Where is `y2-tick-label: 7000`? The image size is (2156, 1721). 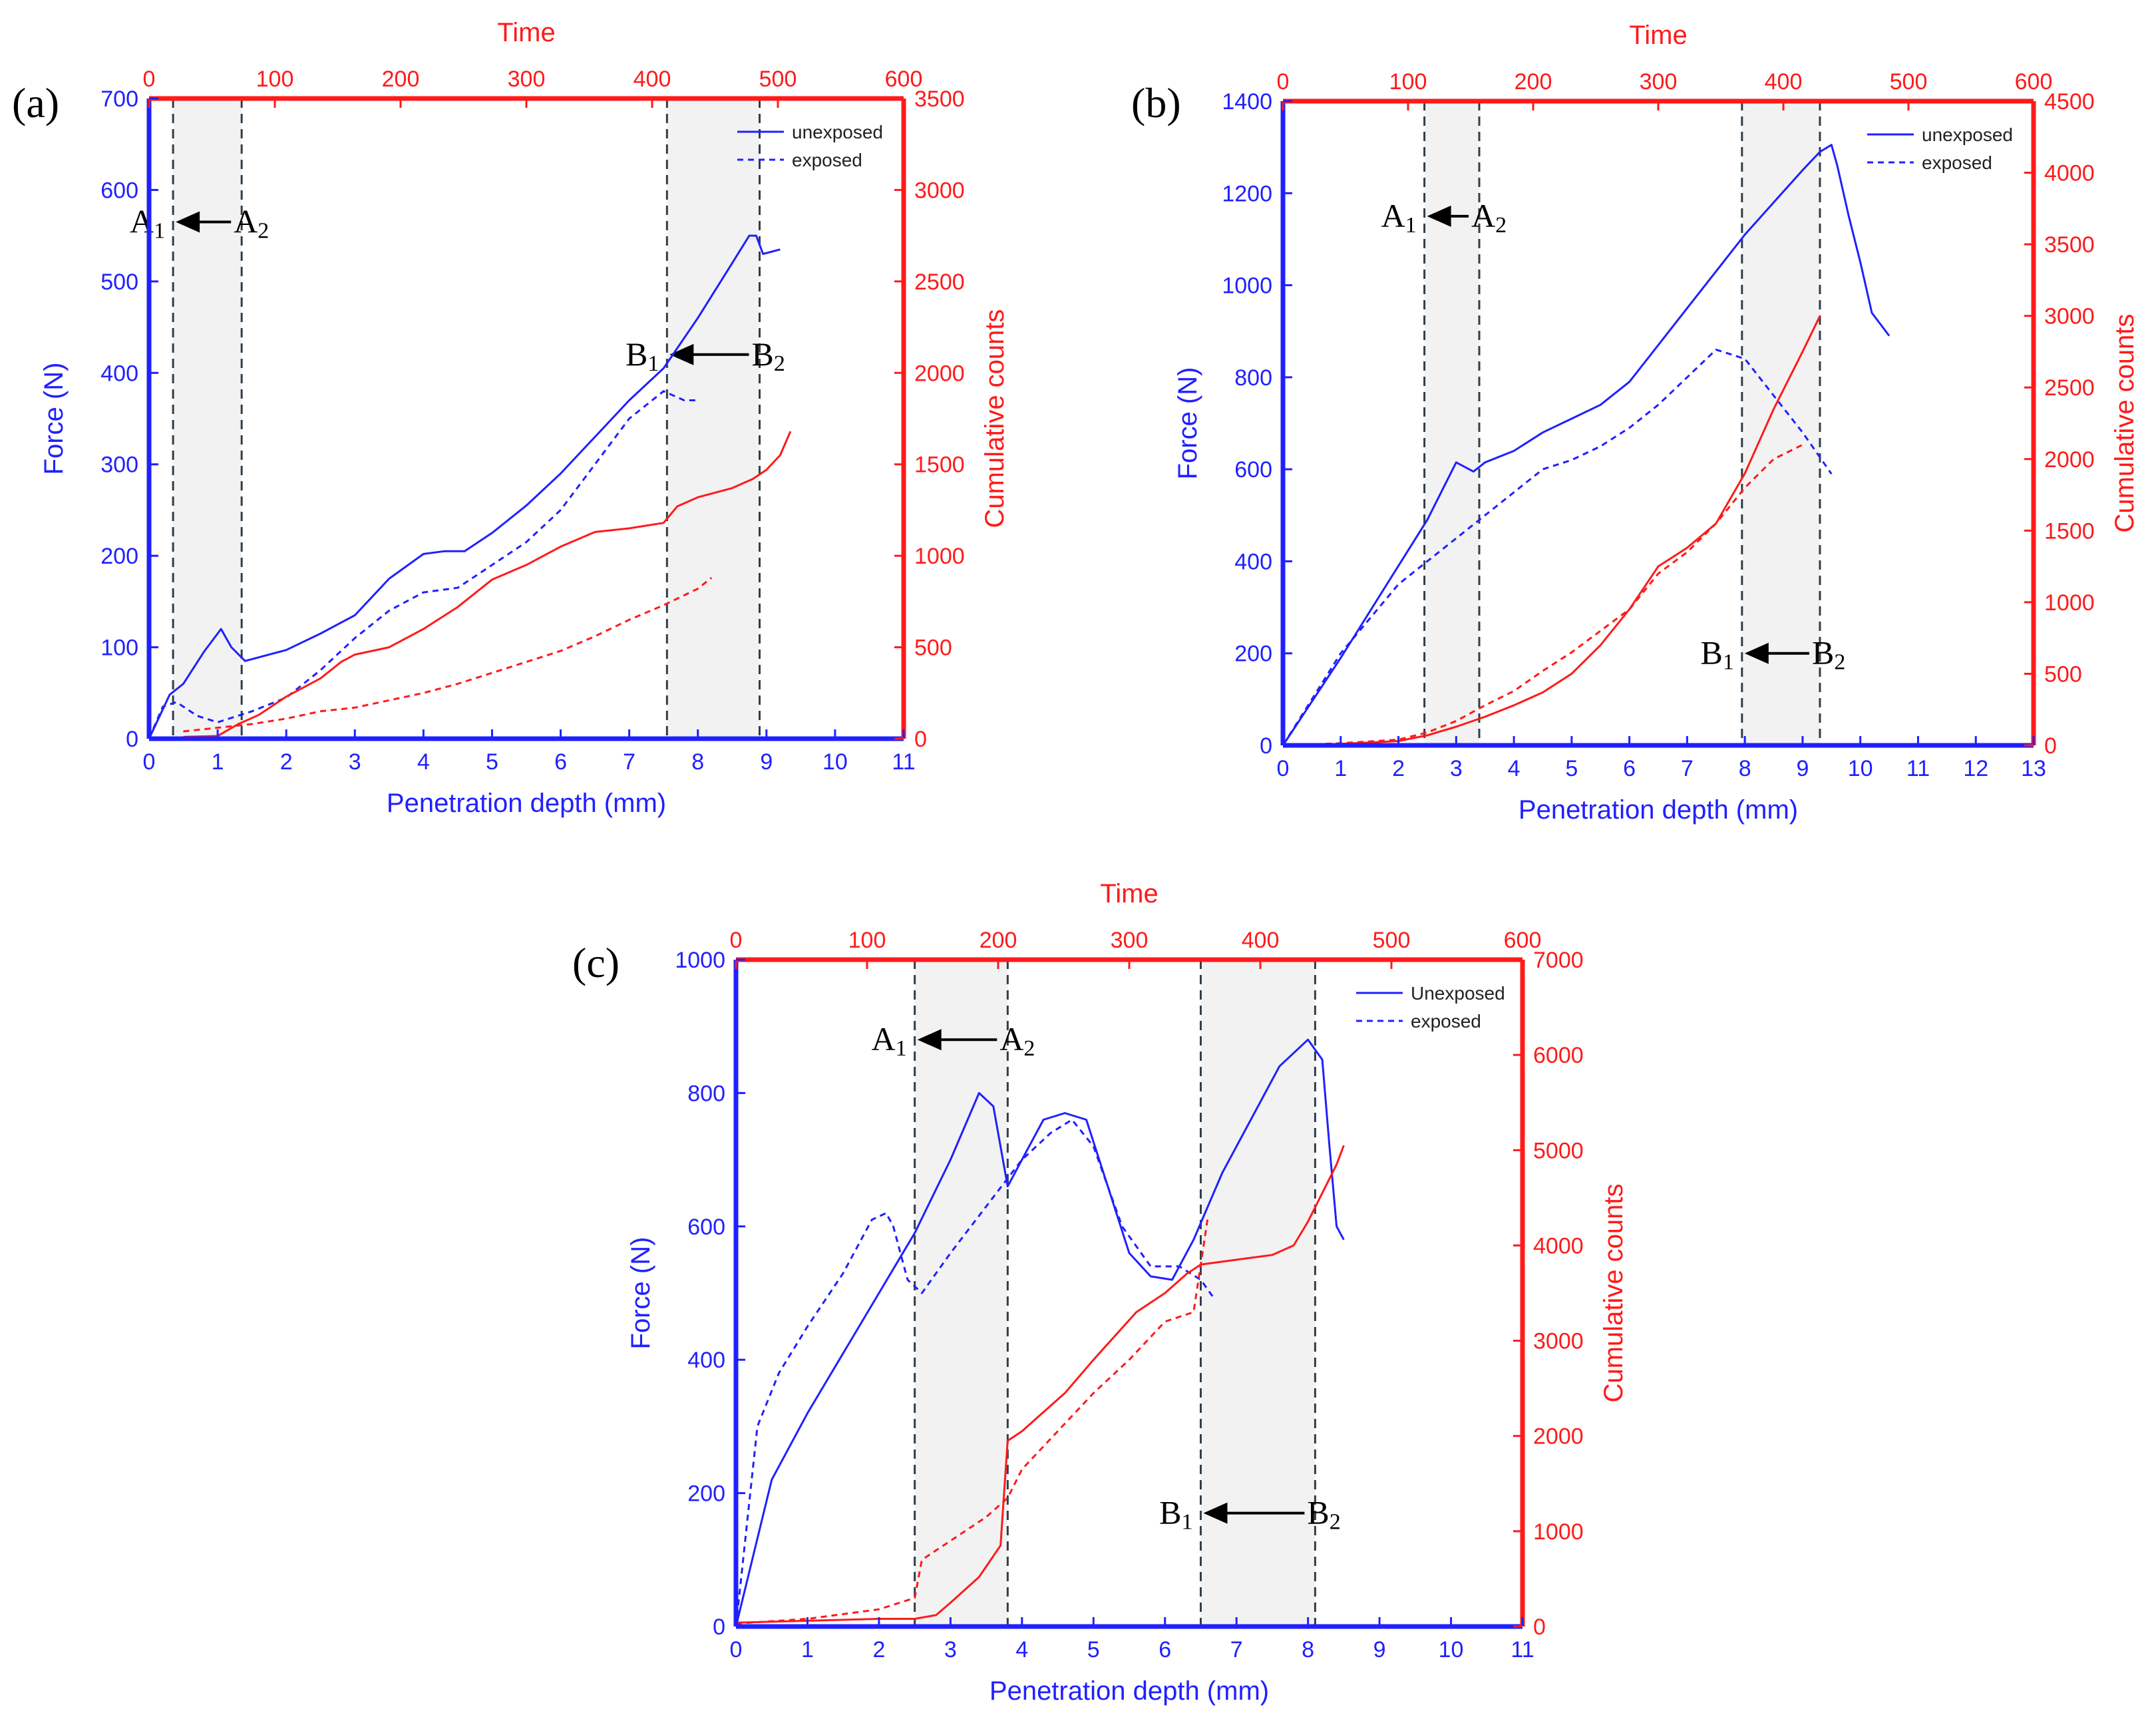 y2-tick-label: 7000 is located at coordinates (1558, 960).